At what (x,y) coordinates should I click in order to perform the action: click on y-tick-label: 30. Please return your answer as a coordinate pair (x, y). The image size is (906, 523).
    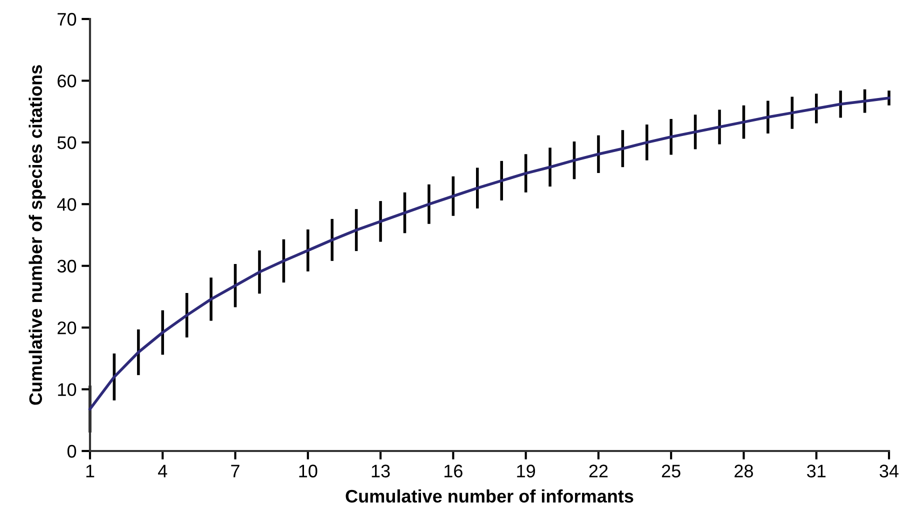
    Looking at the image, I should click on (66, 266).